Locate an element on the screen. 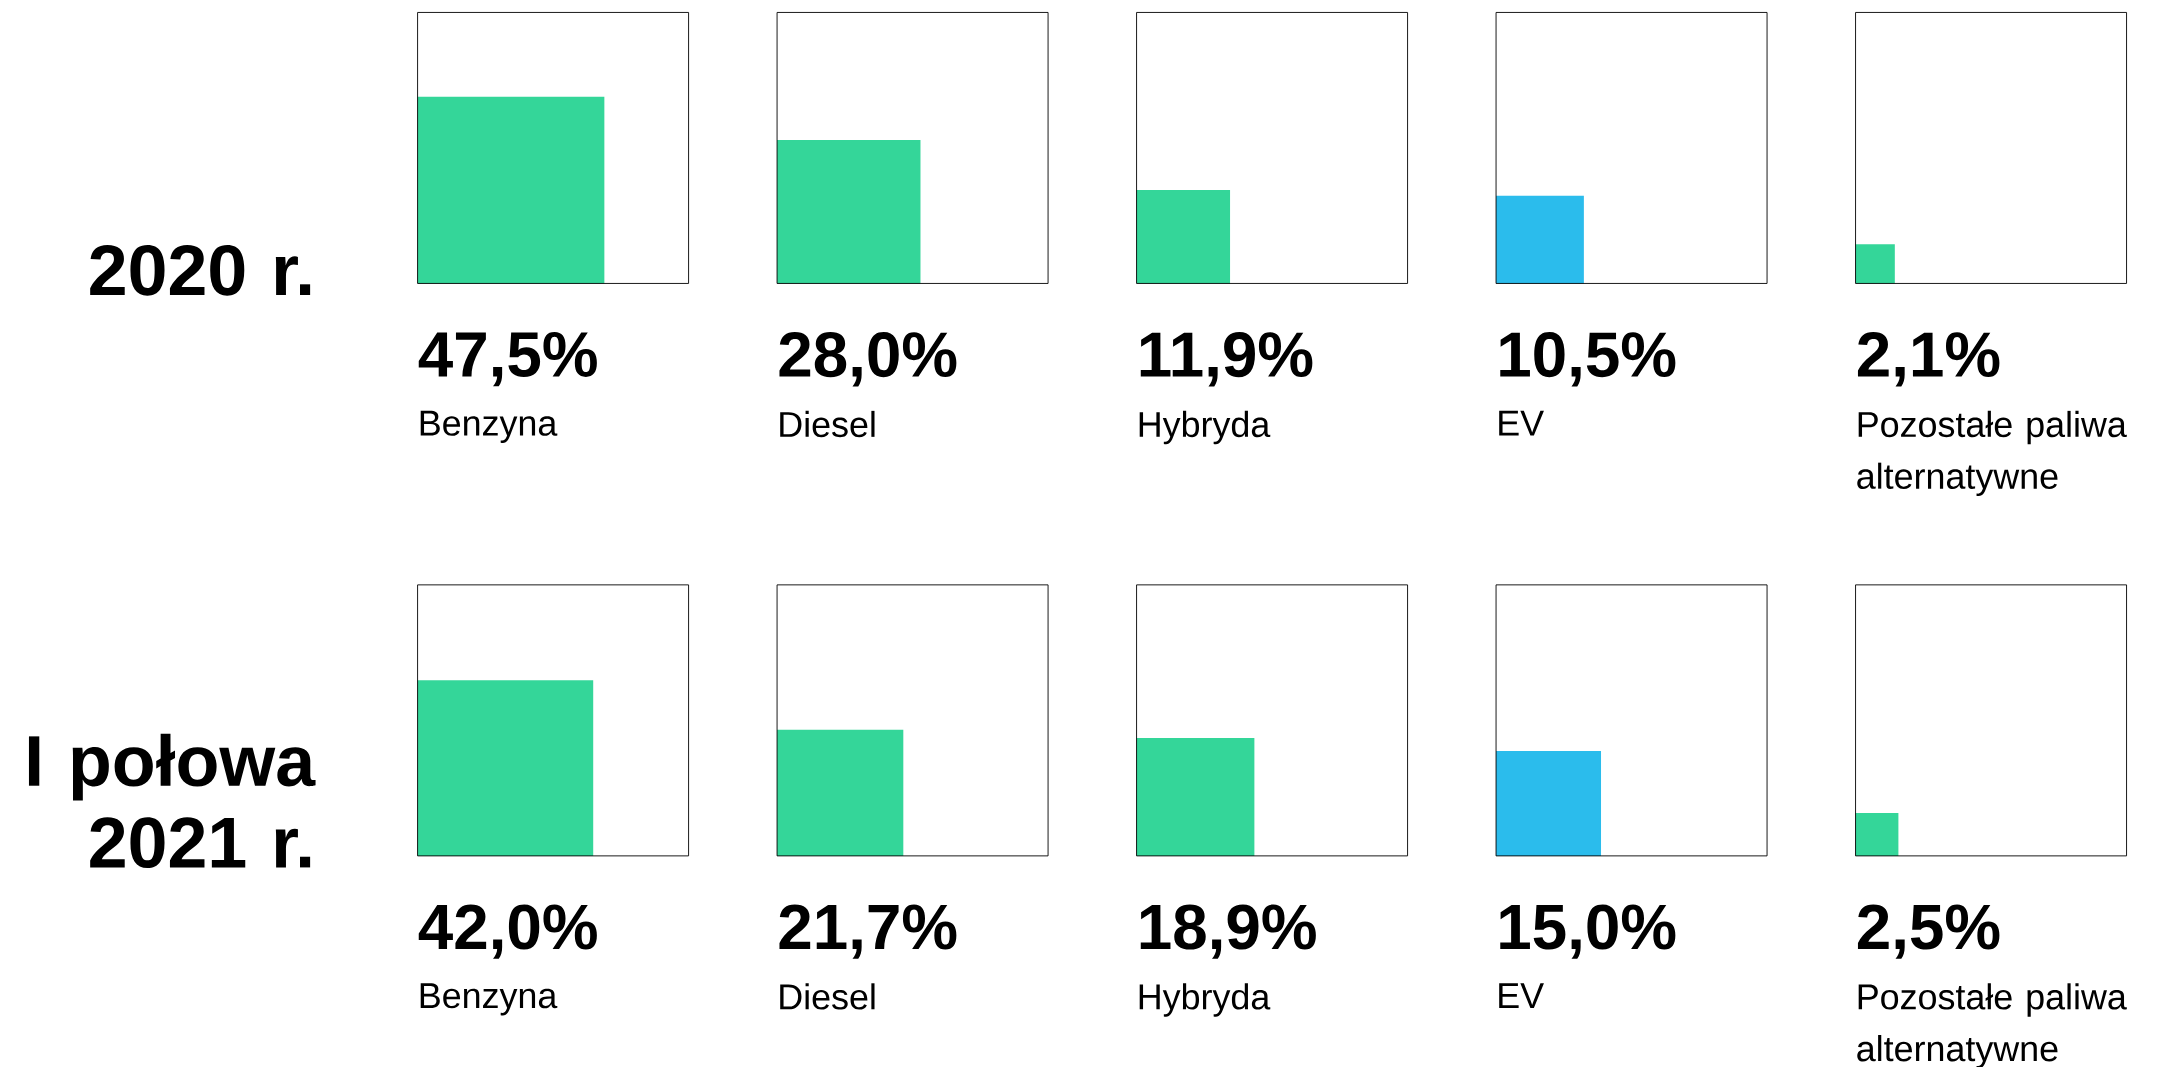 This screenshot has height=1067, width=2168. text: I połowa 2021 r. is located at coordinates (172, 800).